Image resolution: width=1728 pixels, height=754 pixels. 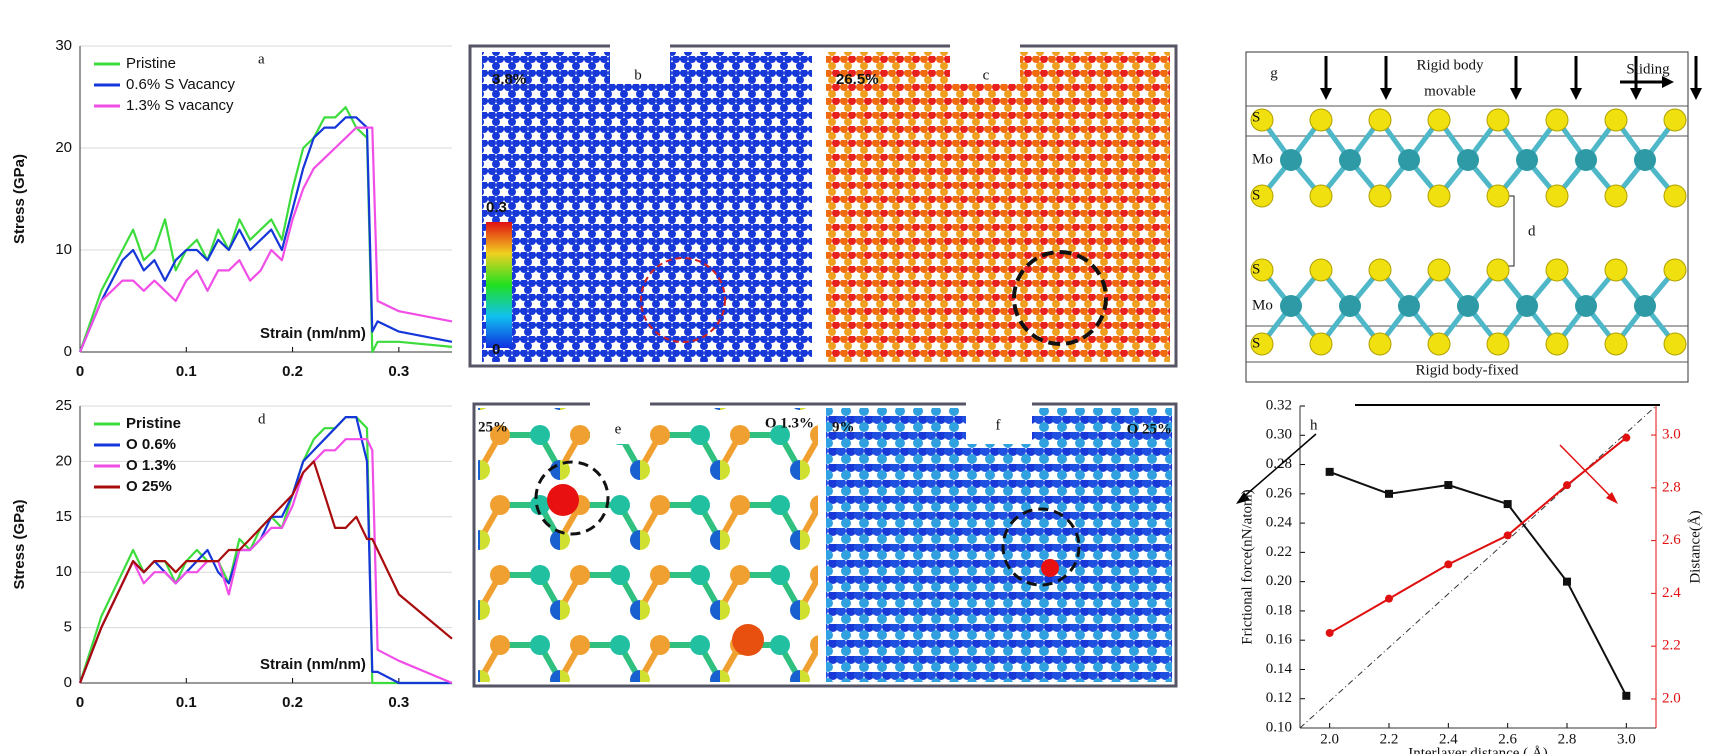 What do you see at coordinates (1587, 472) in the screenshot?
I see `arrow` at bounding box center [1587, 472].